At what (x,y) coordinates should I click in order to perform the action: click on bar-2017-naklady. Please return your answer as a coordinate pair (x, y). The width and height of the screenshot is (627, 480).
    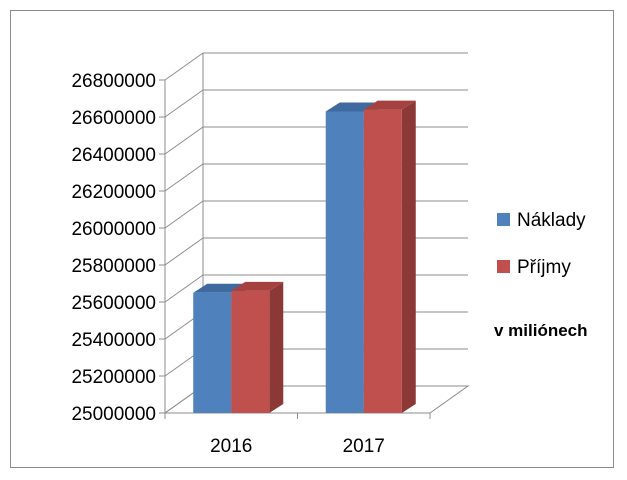
    Looking at the image, I should click on (344, 262).